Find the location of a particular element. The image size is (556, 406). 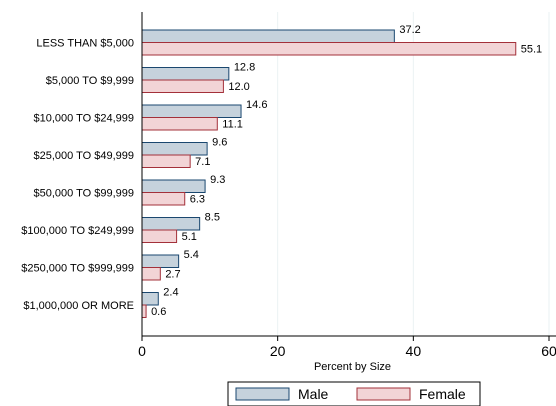

x-tick-label-60: 60 is located at coordinates (548, 351).